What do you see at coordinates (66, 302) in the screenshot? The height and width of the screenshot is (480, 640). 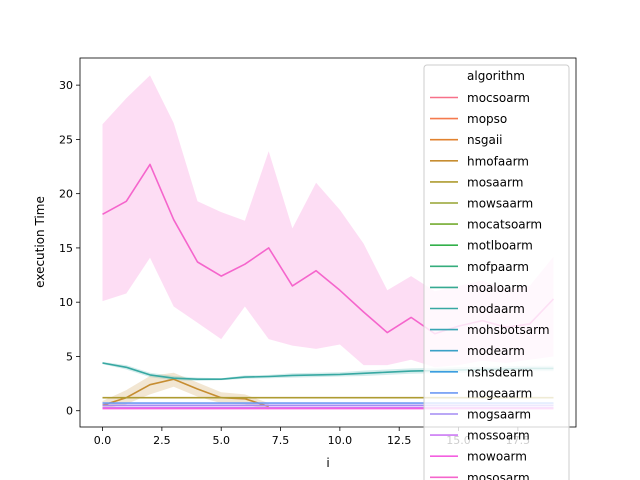 I see `y-tick-label: 10` at bounding box center [66, 302].